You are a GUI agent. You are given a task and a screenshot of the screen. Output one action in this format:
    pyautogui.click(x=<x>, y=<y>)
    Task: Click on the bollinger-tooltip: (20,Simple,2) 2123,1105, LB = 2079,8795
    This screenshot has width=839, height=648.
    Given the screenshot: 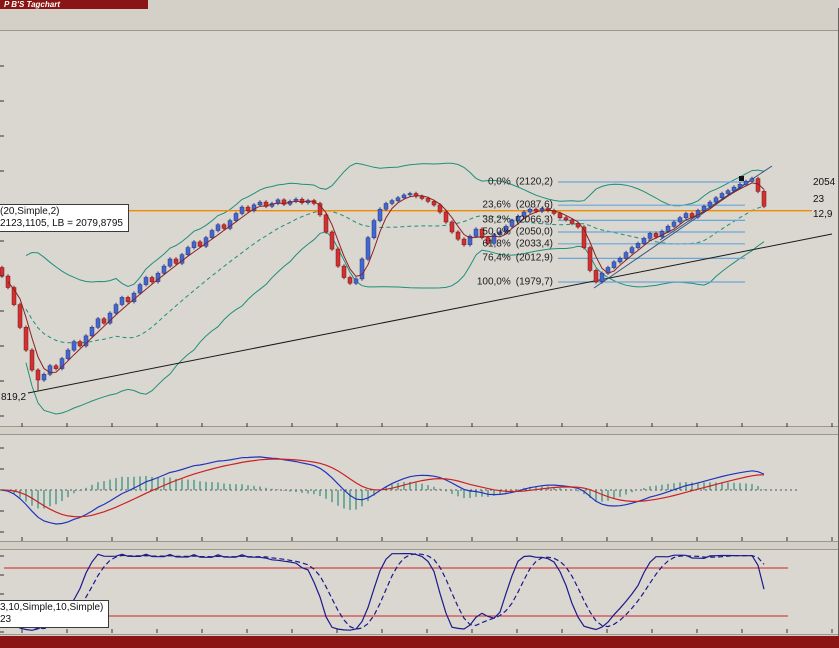 What is the action you would take?
    pyautogui.click(x=64, y=218)
    